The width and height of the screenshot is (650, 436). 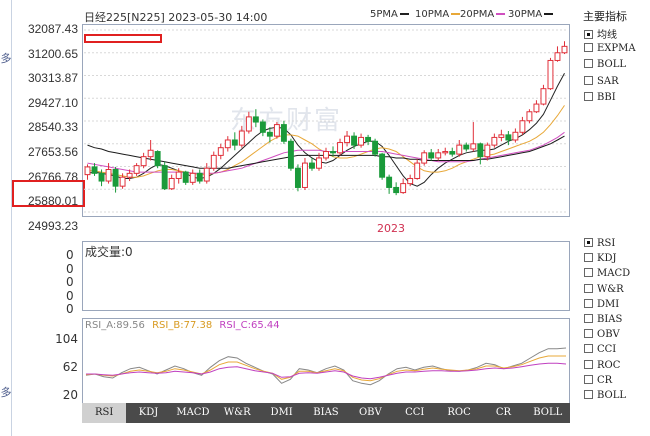 What do you see at coordinates (477, 14) in the screenshot?
I see `ma-legend-label: 20PMA` at bounding box center [477, 14].